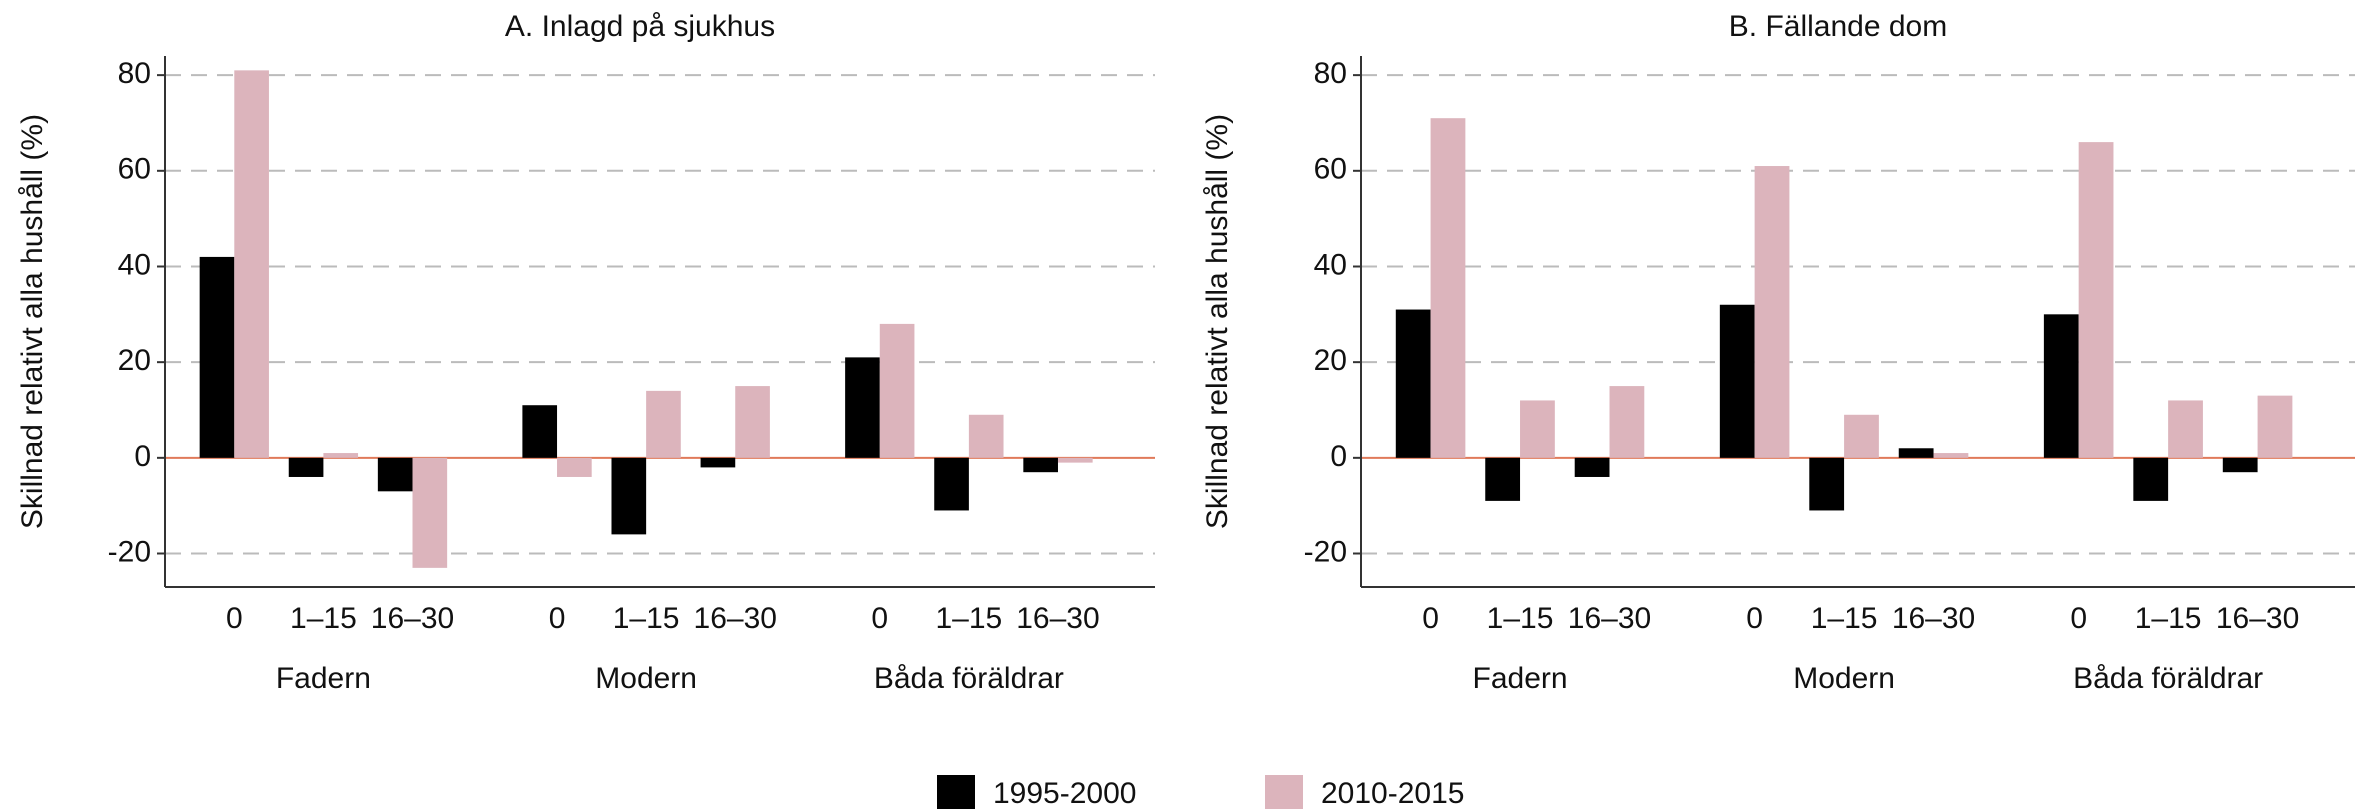  Describe the element at coordinates (1838, 26) in the screenshot. I see `chart-title: B. Fällande dom` at that location.